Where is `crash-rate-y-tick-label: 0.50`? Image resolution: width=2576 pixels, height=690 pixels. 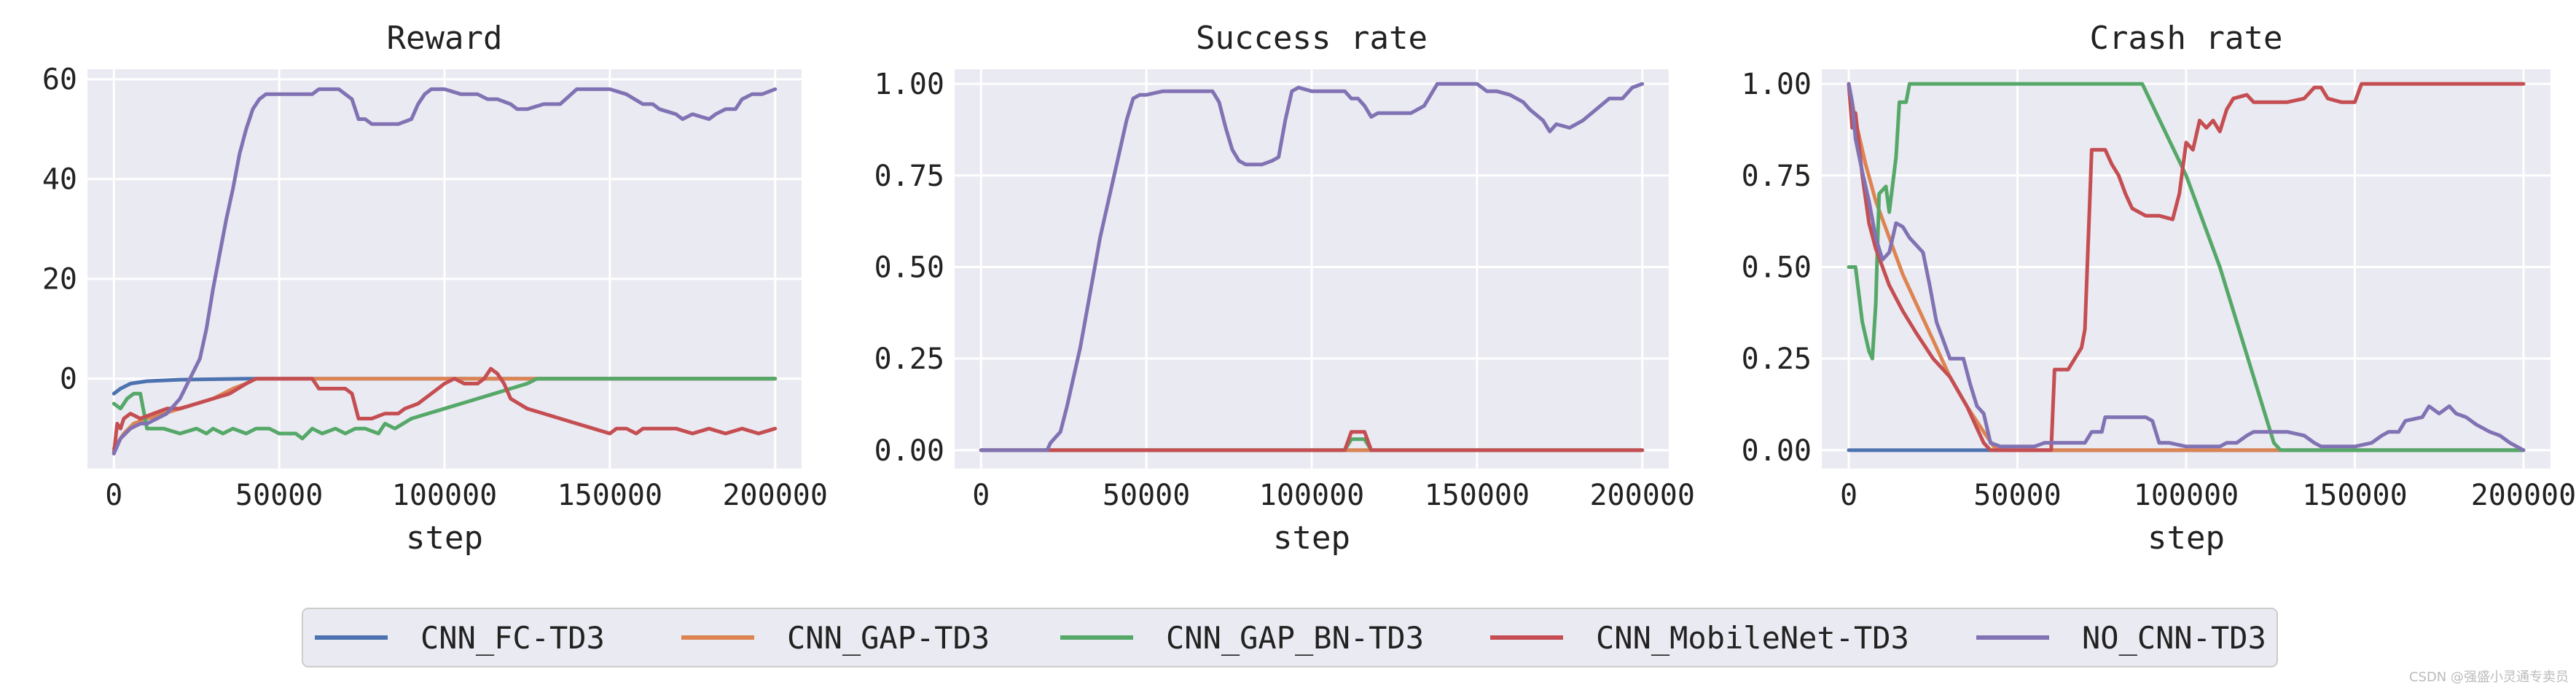 crash-rate-y-tick-label: 0.50 is located at coordinates (1777, 267).